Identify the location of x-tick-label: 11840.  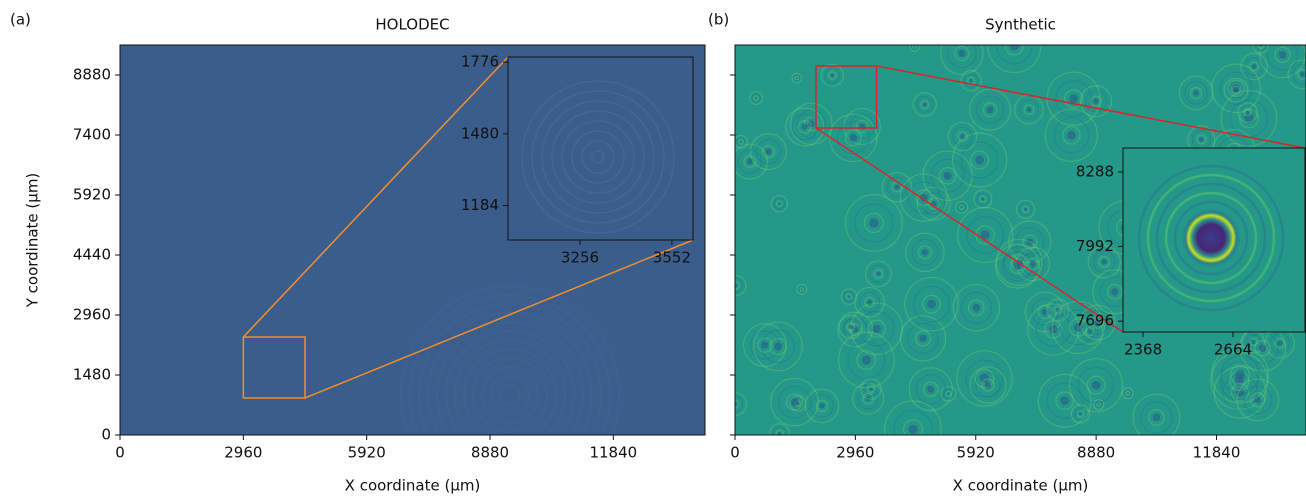
(613, 453).